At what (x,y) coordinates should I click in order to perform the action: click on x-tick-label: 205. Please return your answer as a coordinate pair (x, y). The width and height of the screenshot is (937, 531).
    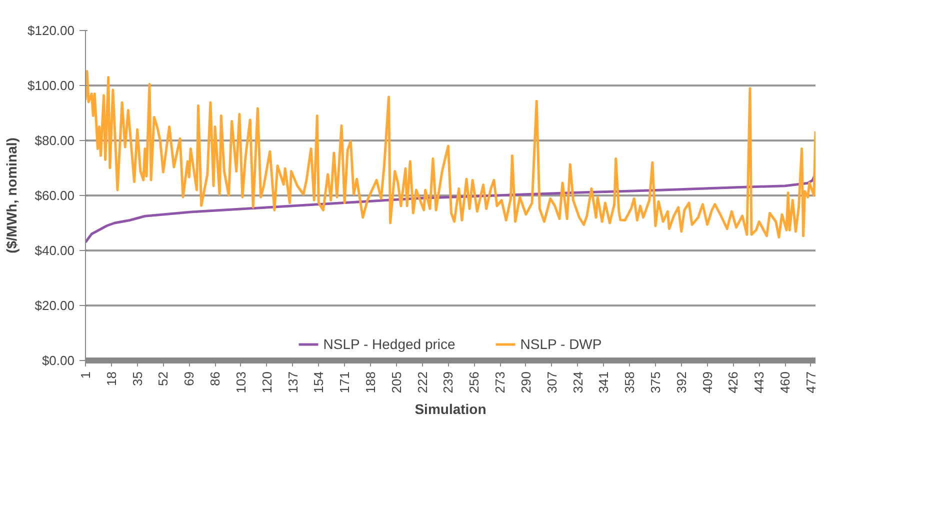
    Looking at the image, I should click on (396, 382).